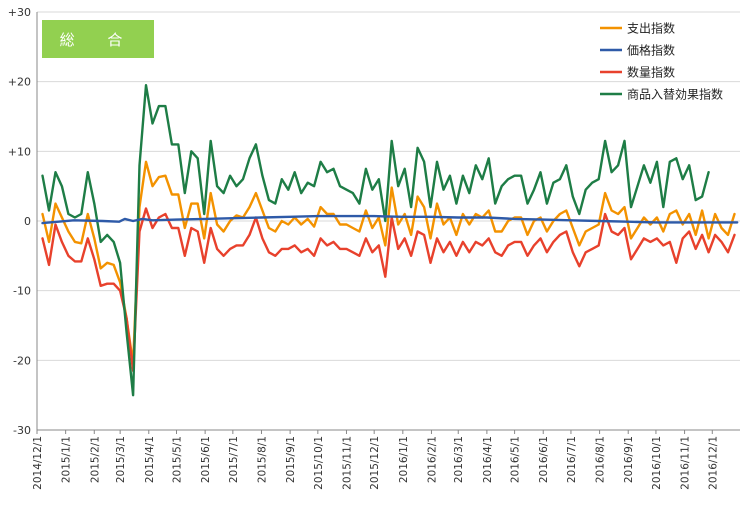 The image size is (745, 510). Describe the element at coordinates (22, 291) in the screenshot. I see `y-tick-label: -10` at that location.